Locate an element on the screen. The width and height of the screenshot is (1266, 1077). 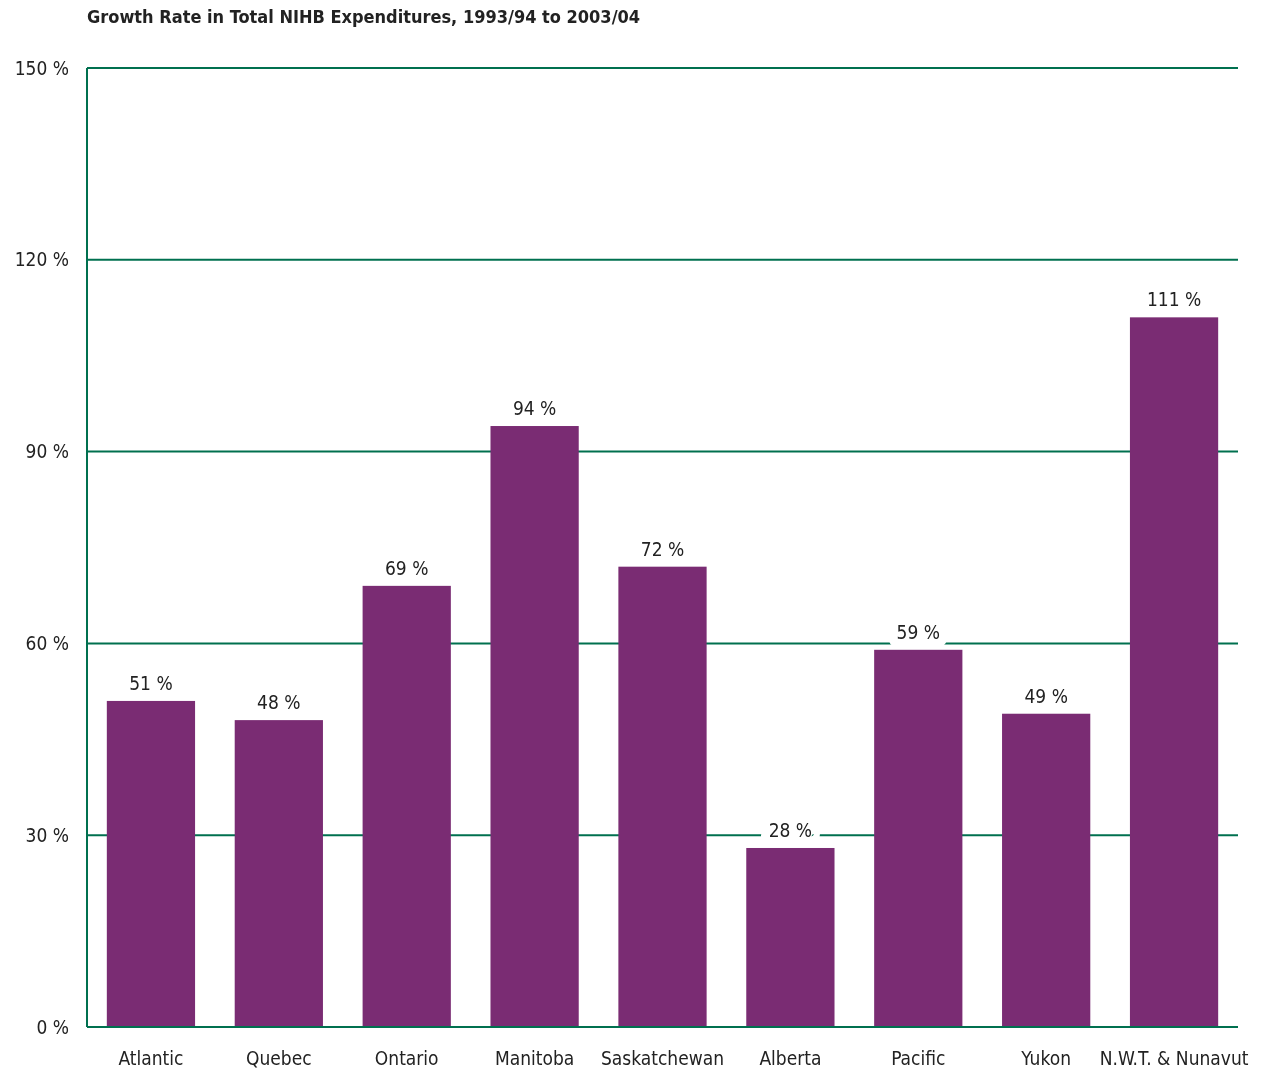
x-tick-label: Ontario is located at coordinates (406, 1058).